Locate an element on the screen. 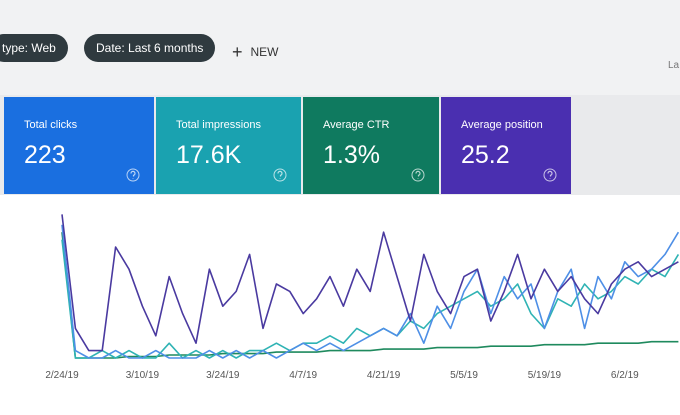 The height and width of the screenshot is (415, 680). metric-label: Average position is located at coordinates (502, 125).